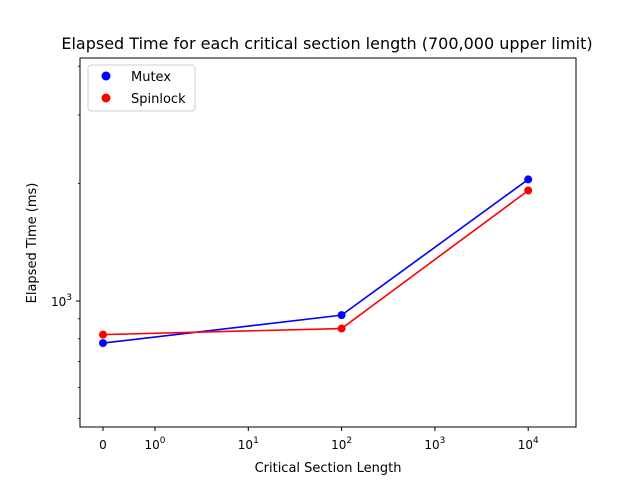 This screenshot has width=640, height=480. I want to click on x-tick-label: 0, so click(103, 445).